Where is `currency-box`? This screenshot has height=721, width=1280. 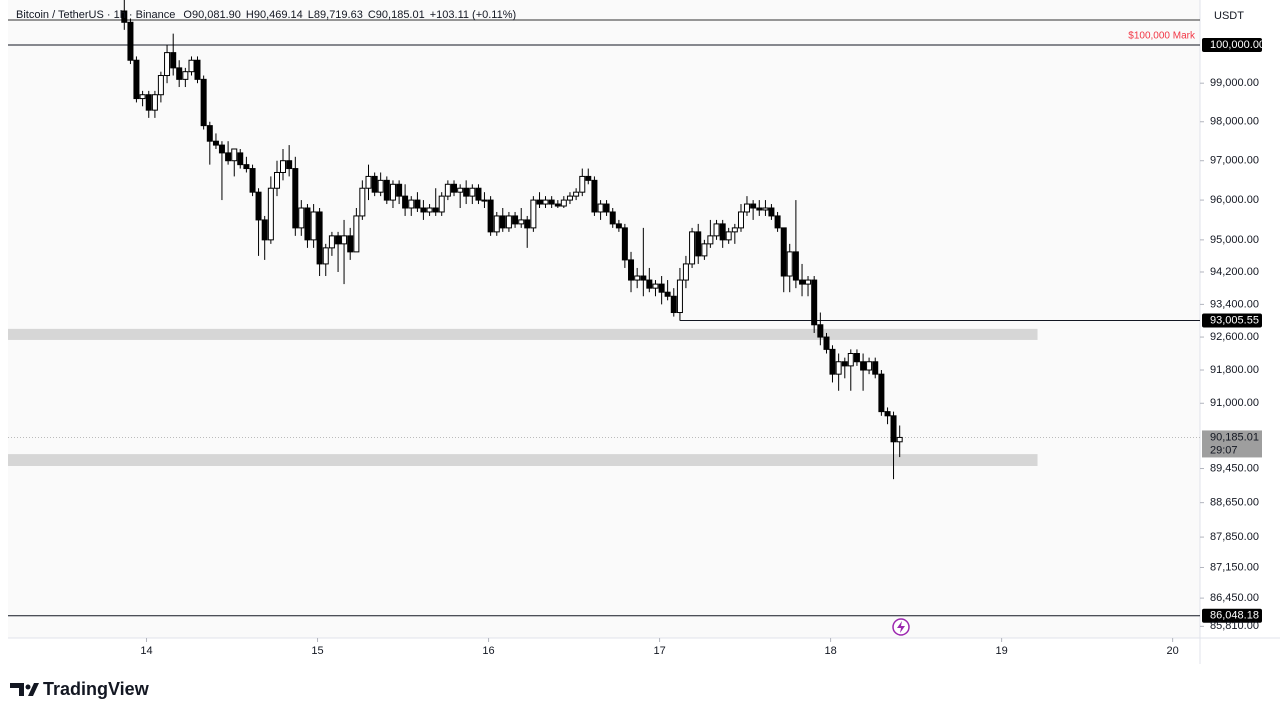
currency-box is located at coordinates (1230, 16).